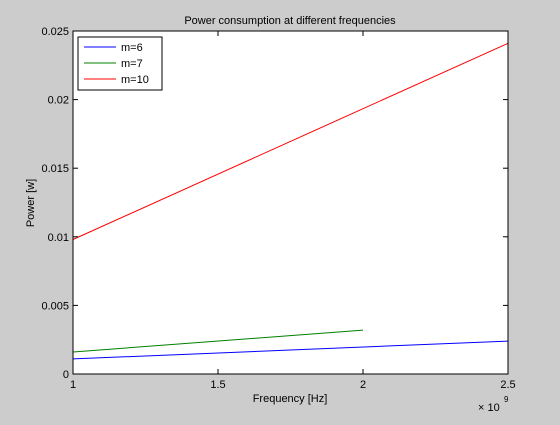 The height and width of the screenshot is (425, 560). I want to click on series-line-m=6, so click(290, 350).